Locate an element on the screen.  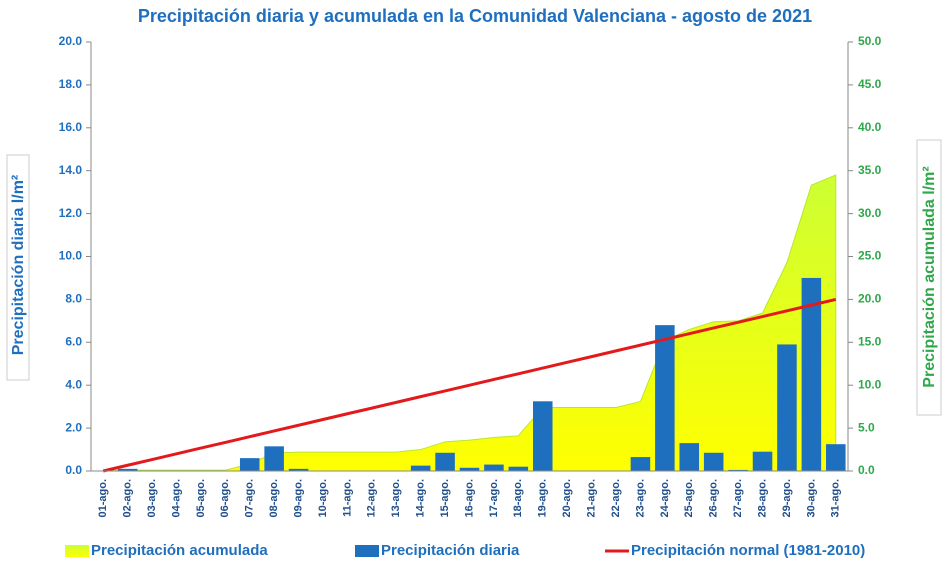
x-tick-label: 23-ago. is located at coordinates (640, 498).